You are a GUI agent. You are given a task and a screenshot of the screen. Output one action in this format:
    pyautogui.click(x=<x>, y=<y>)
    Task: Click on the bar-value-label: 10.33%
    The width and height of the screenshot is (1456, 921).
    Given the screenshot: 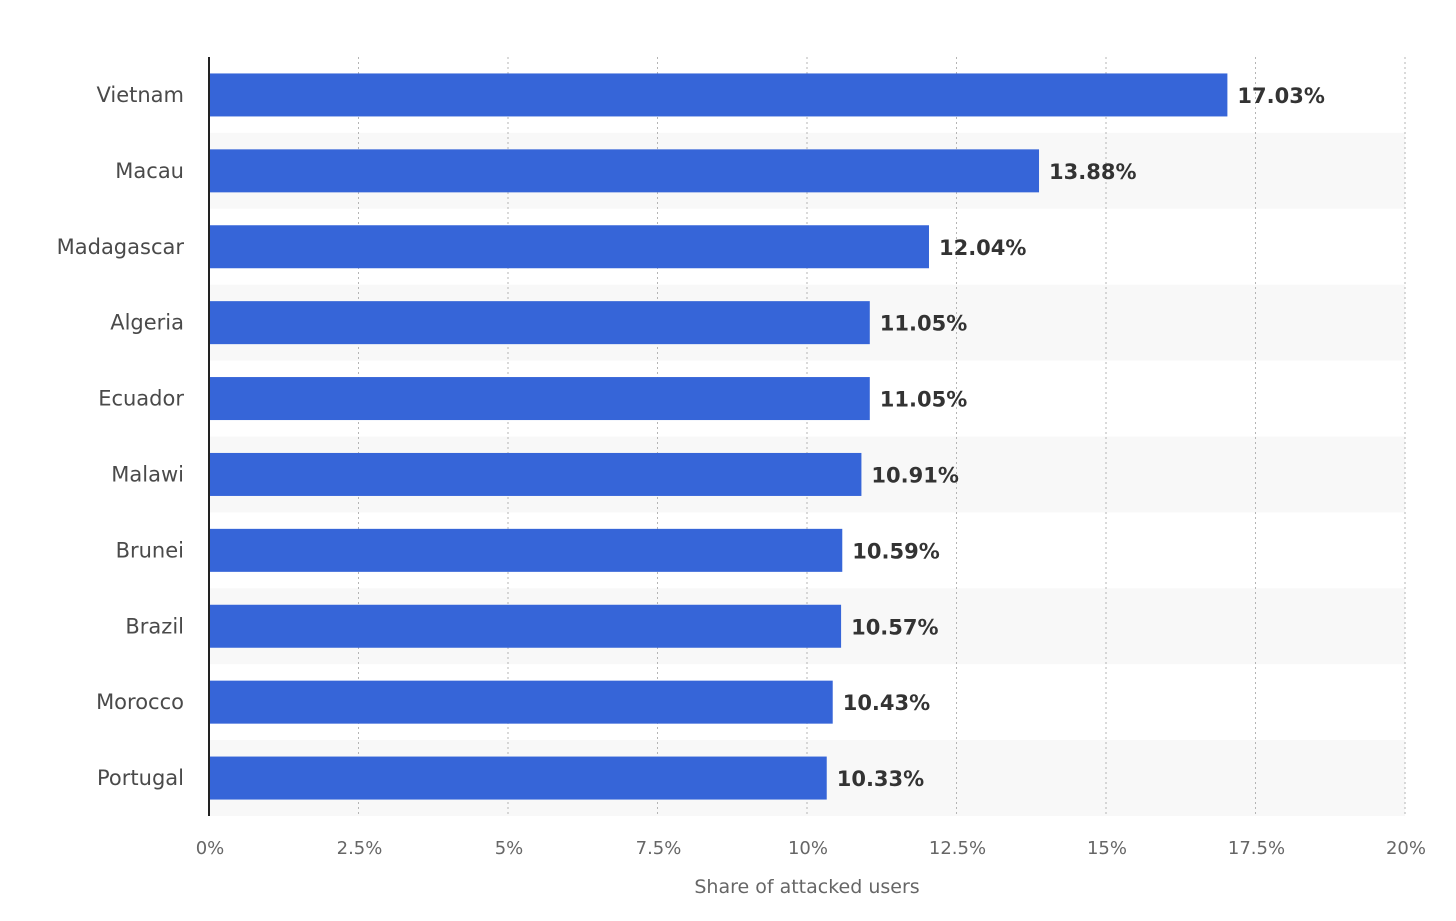 What is the action you would take?
    pyautogui.click(x=880, y=779)
    